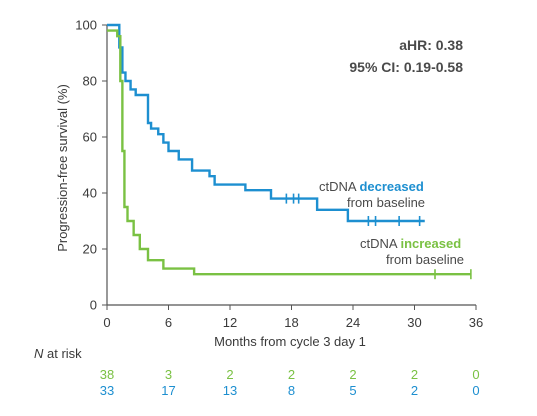 The height and width of the screenshot is (416, 537). What do you see at coordinates (90, 193) in the screenshot?
I see `y-tick-label: 40` at bounding box center [90, 193].